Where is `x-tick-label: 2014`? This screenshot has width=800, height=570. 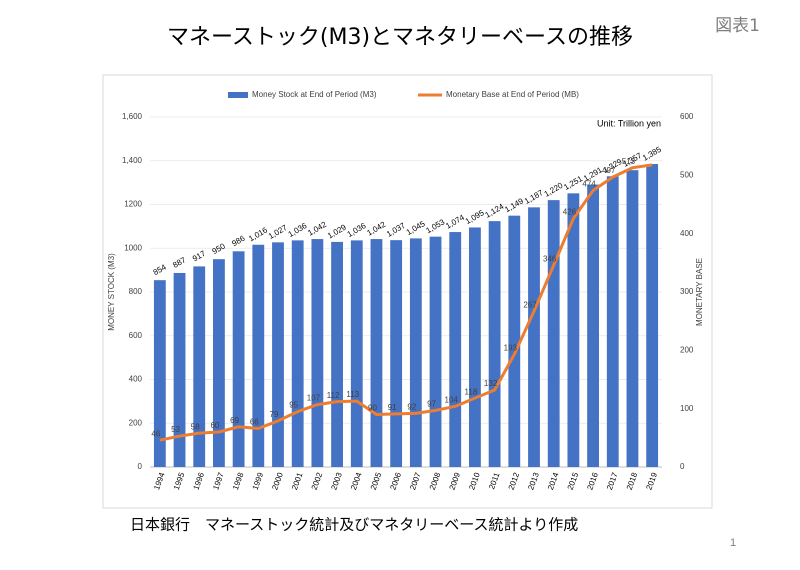 x-tick-label: 2014 is located at coordinates (553, 481).